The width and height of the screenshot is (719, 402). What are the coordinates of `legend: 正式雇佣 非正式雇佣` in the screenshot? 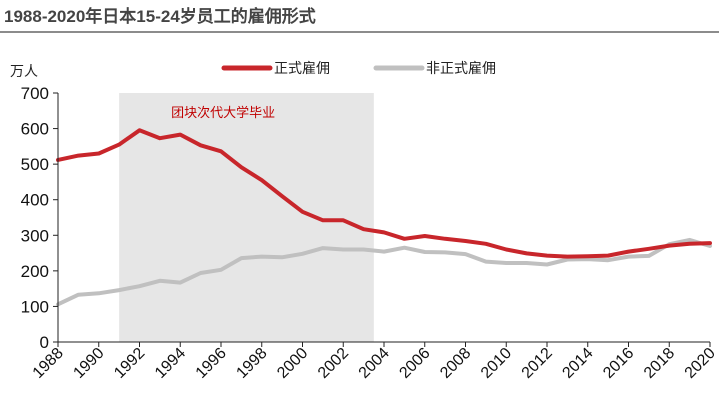 It's located at (358, 68).